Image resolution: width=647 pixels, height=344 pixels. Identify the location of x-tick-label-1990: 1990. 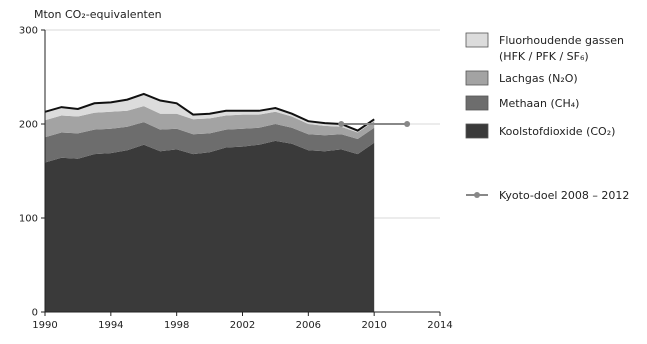
(44, 325).